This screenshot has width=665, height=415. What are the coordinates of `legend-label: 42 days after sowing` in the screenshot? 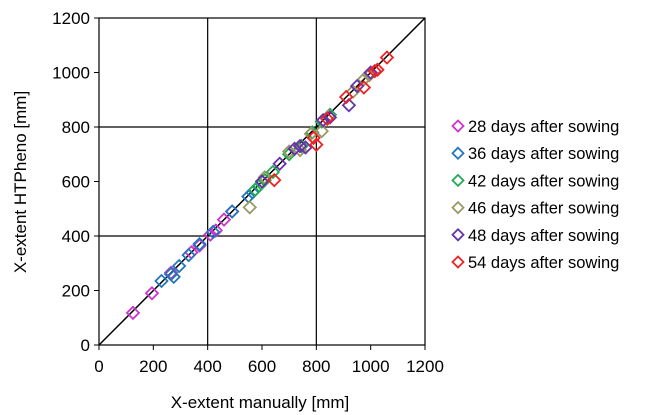 It's located at (543, 181).